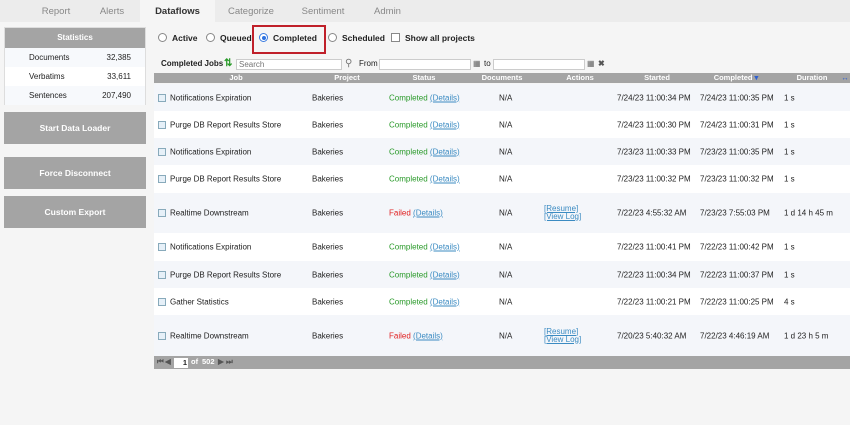  Describe the element at coordinates (601, 63) in the screenshot. I see `clear-icon: ✖` at that location.